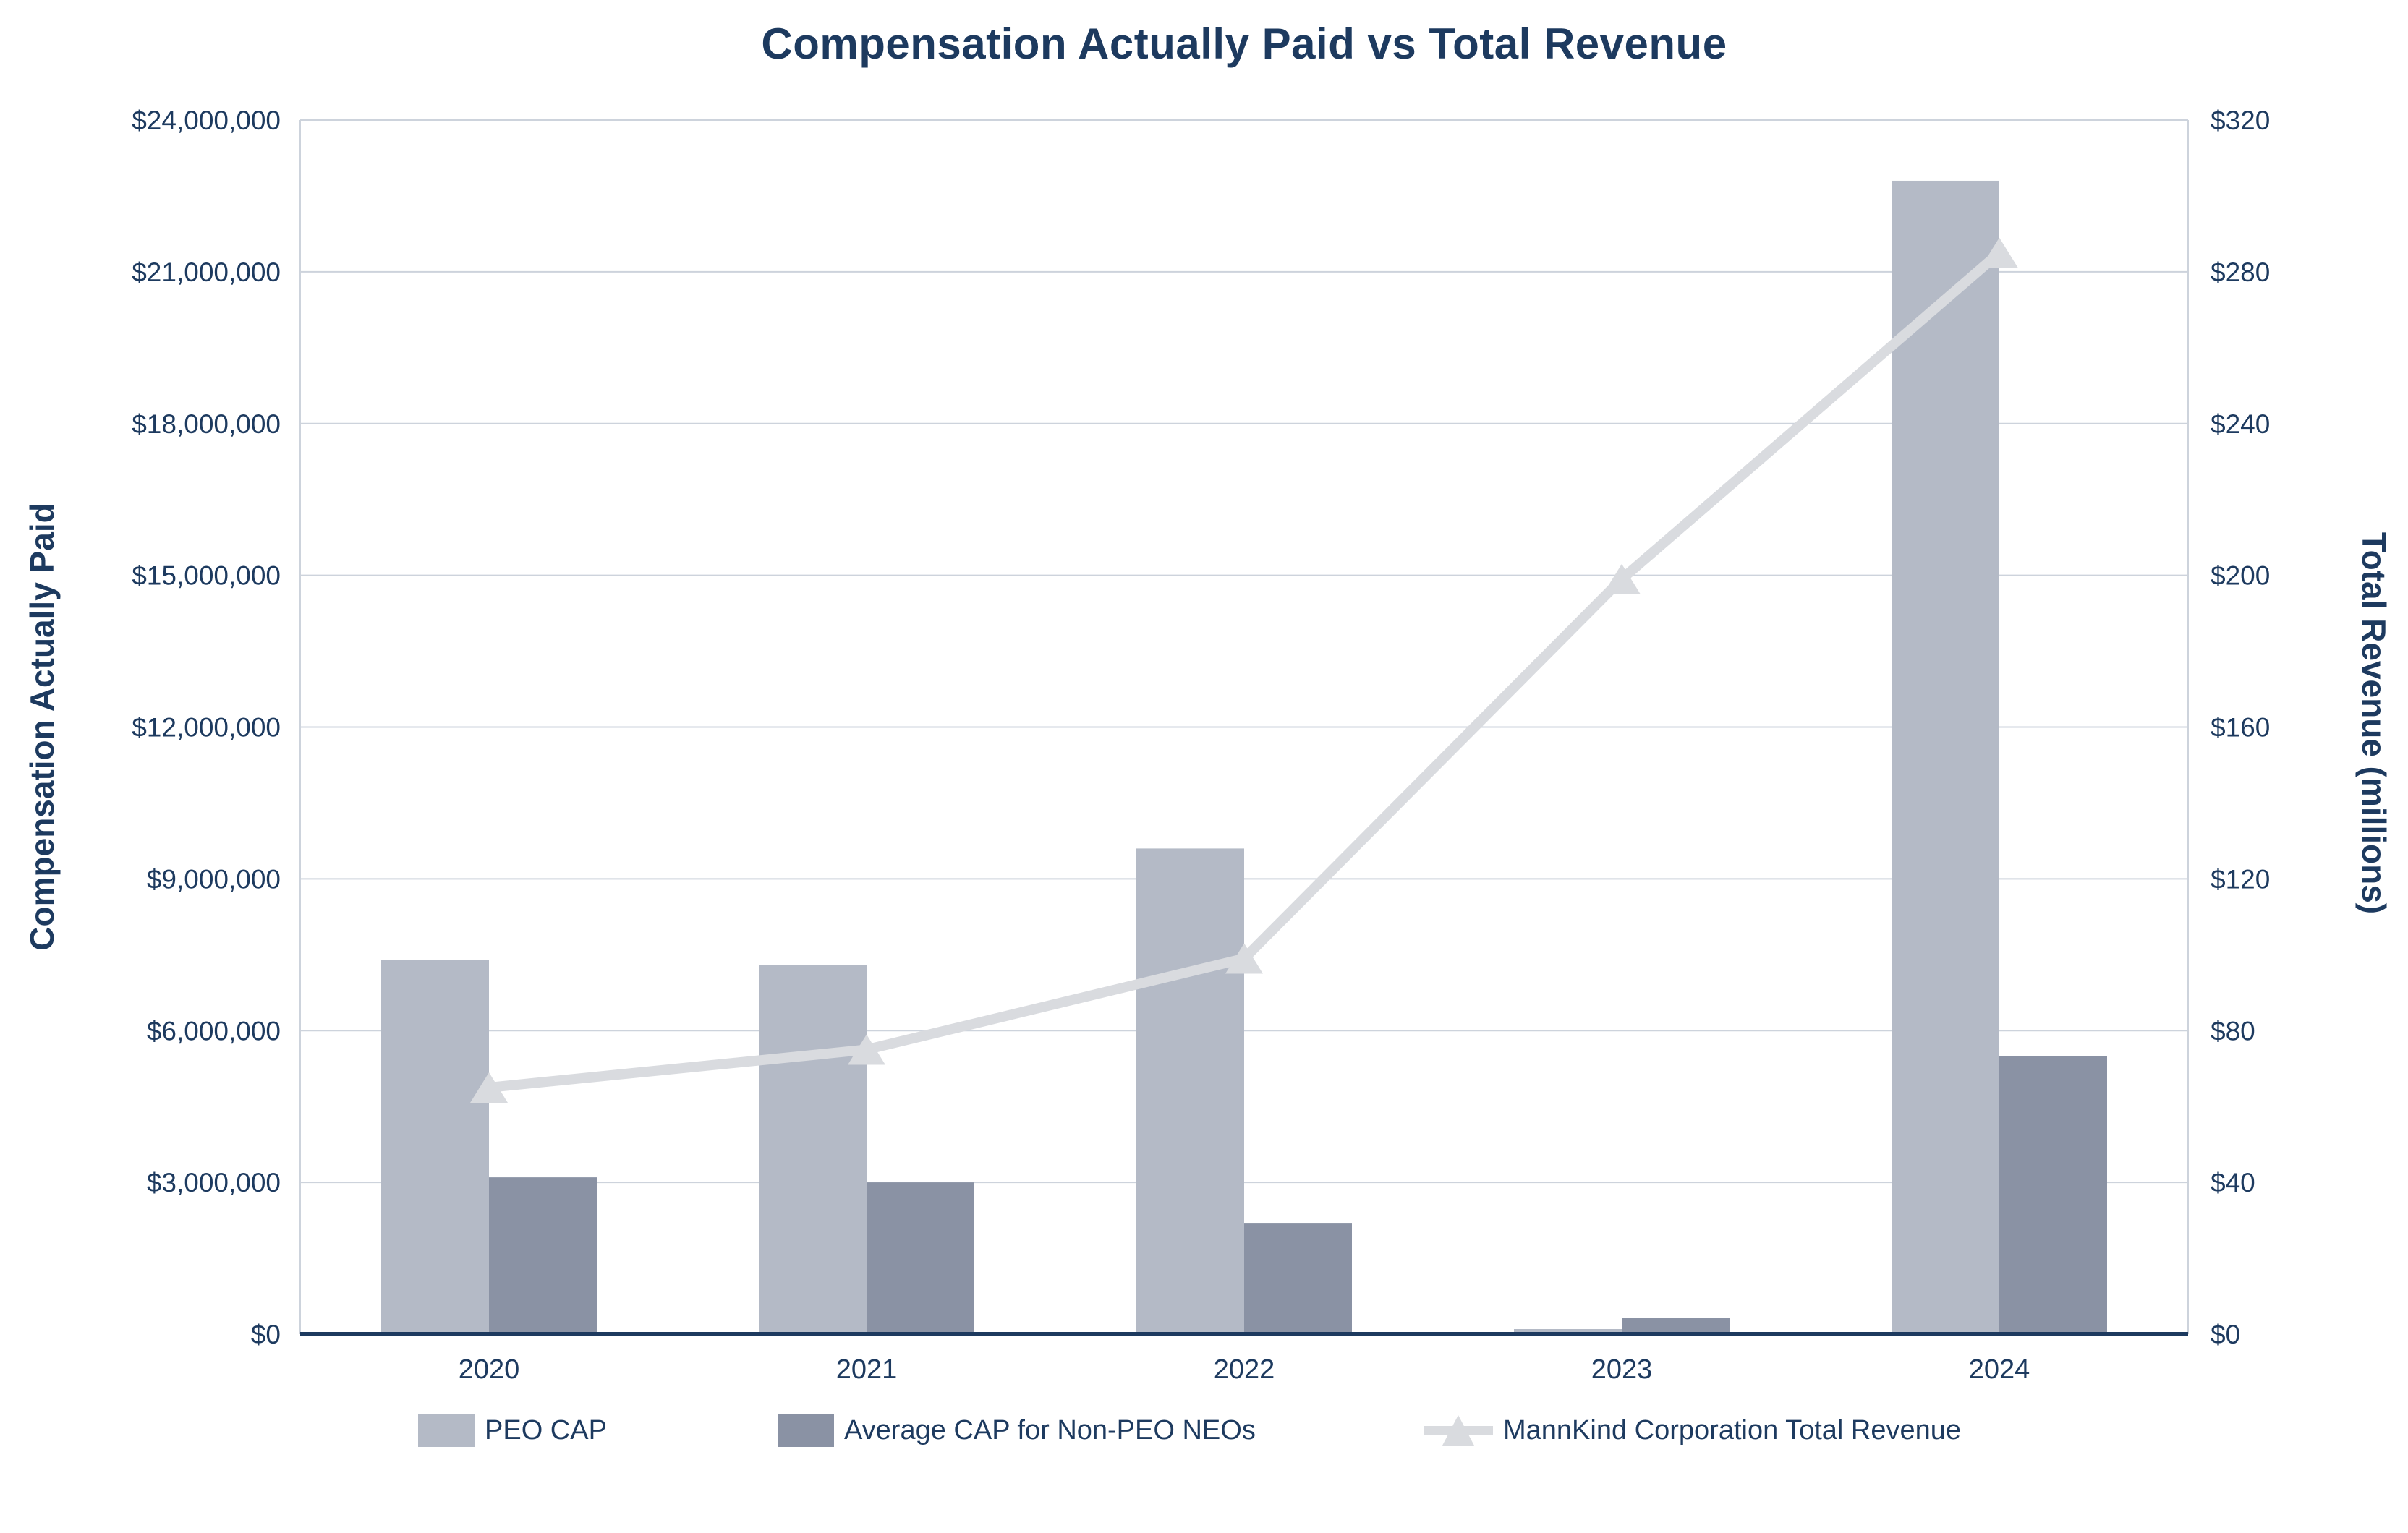 The width and height of the screenshot is (2408, 1533). Describe the element at coordinates (2000, 252) in the screenshot. I see `revenue-marker-2024` at that location.